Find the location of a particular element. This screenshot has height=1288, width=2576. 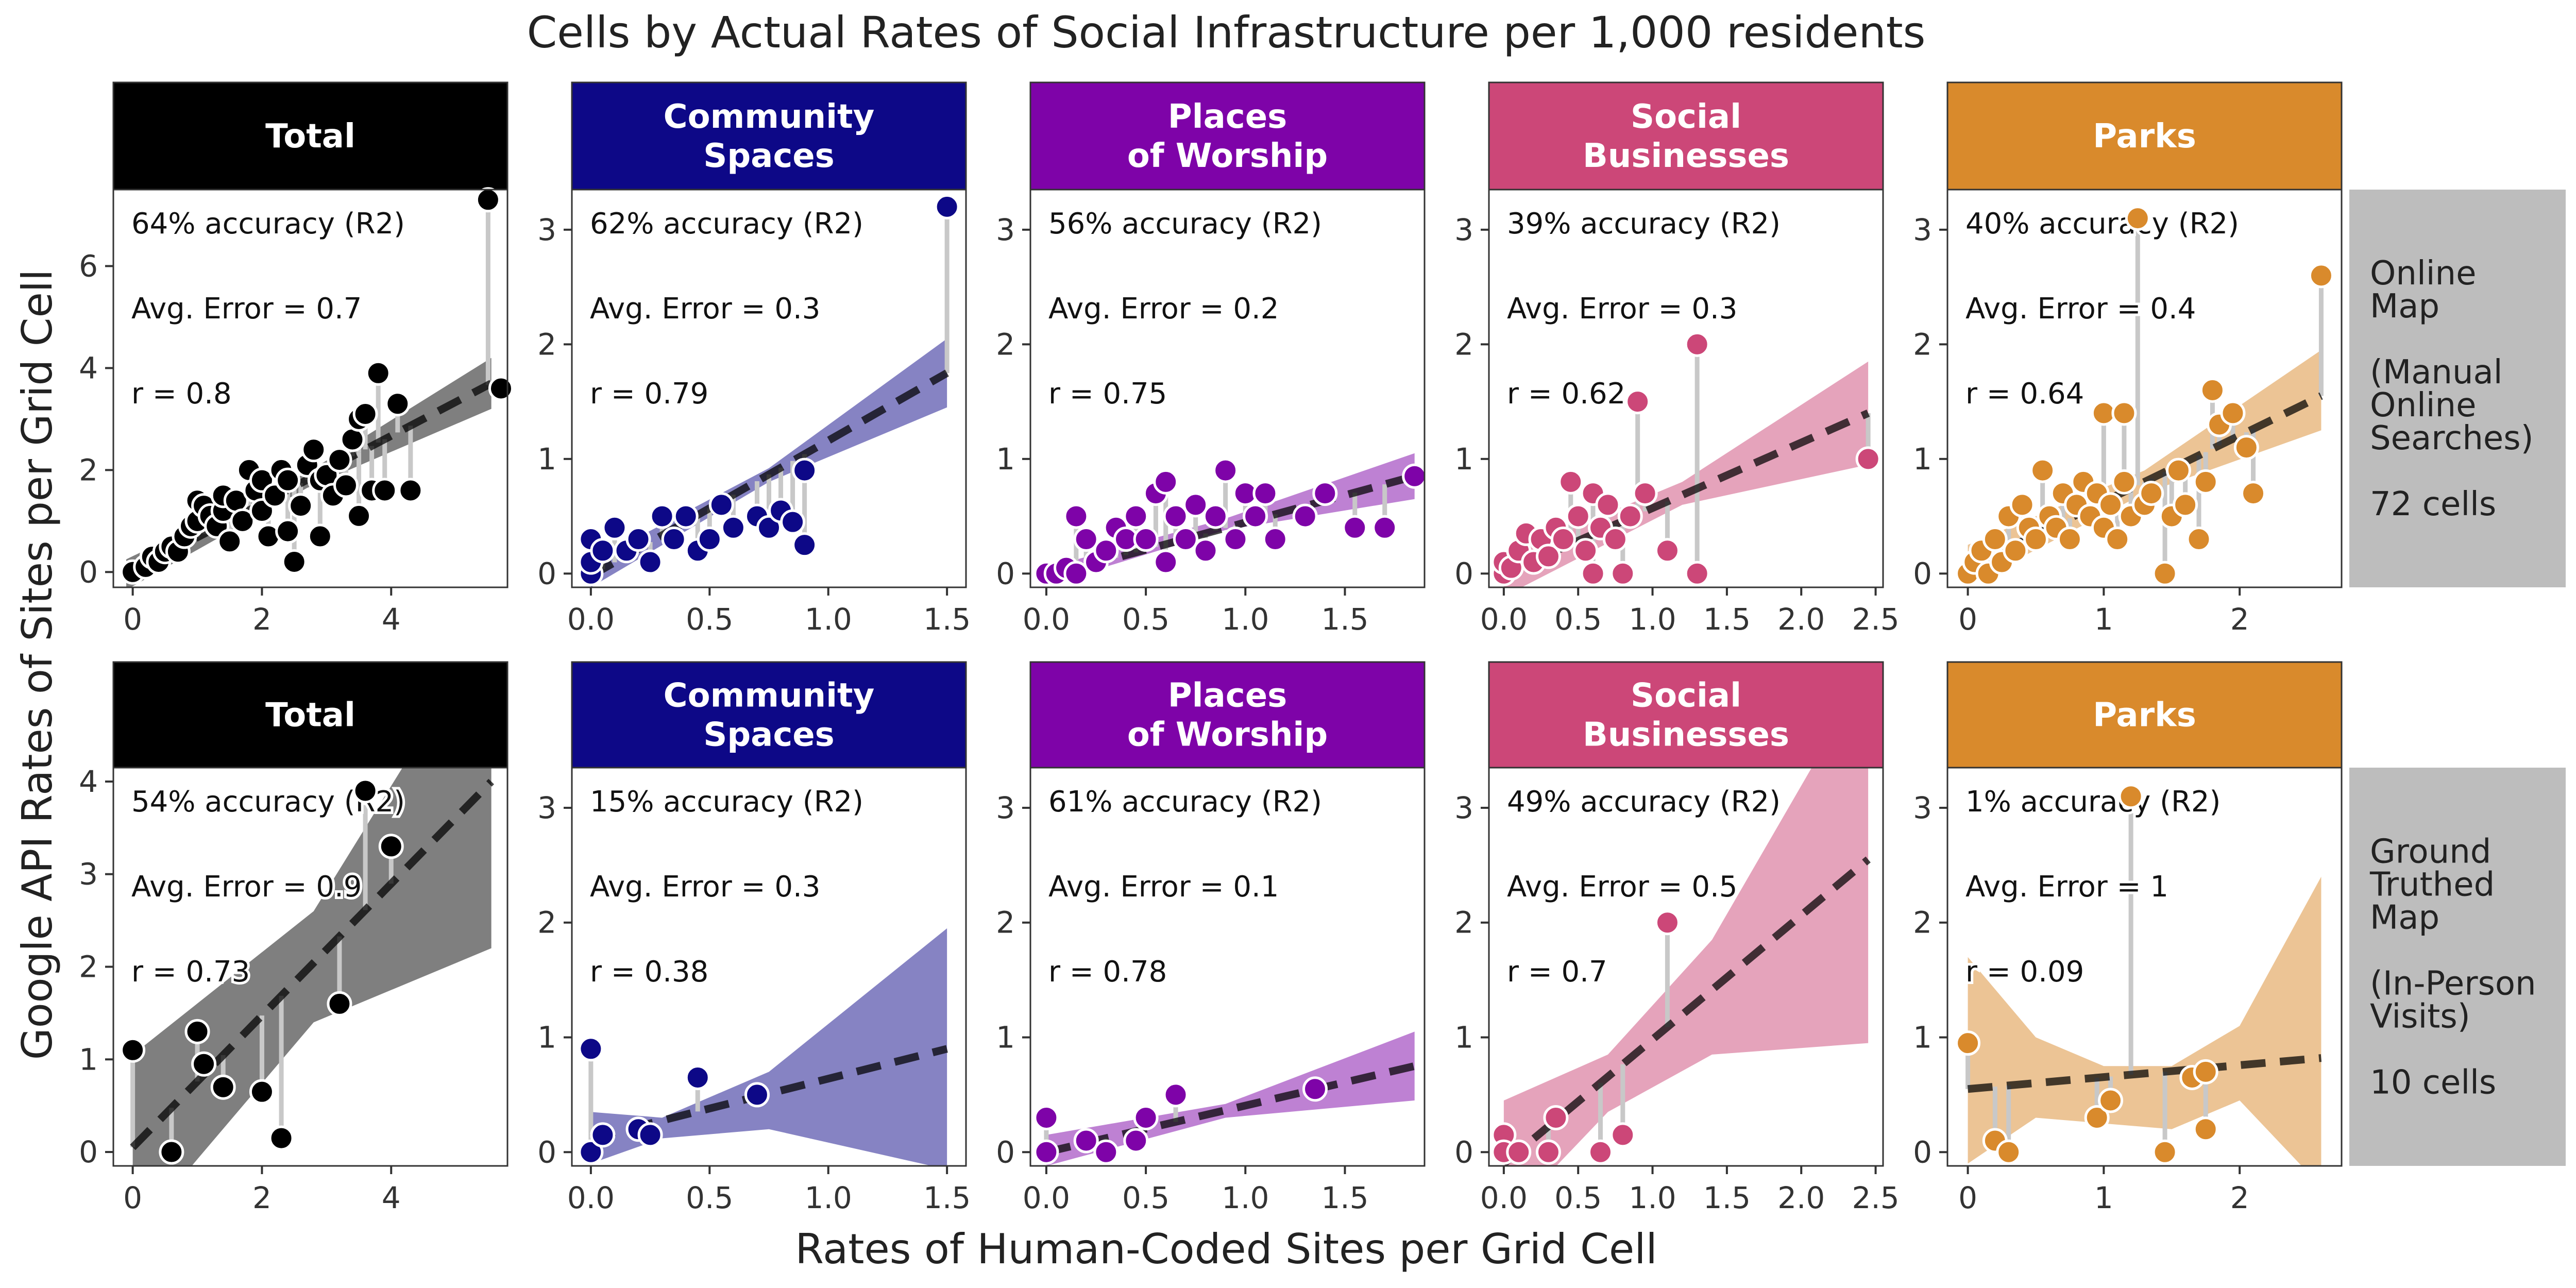

x-tick-label: 0.0 is located at coordinates (591, 1197).